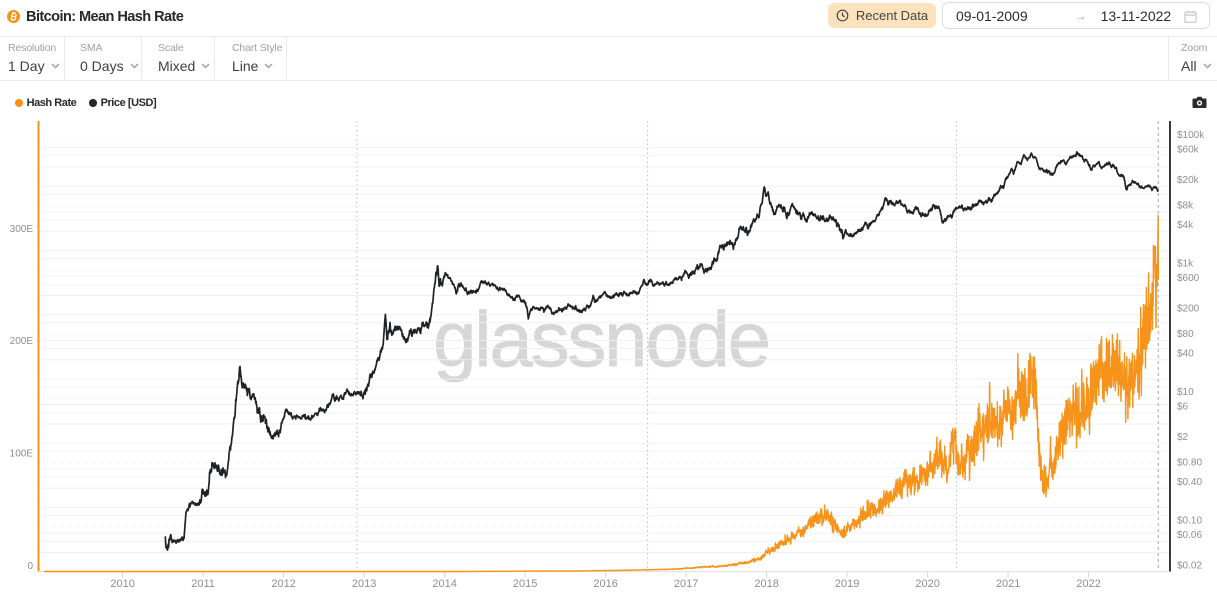  What do you see at coordinates (283, 584) in the screenshot?
I see `svg-text: 2012` at bounding box center [283, 584].